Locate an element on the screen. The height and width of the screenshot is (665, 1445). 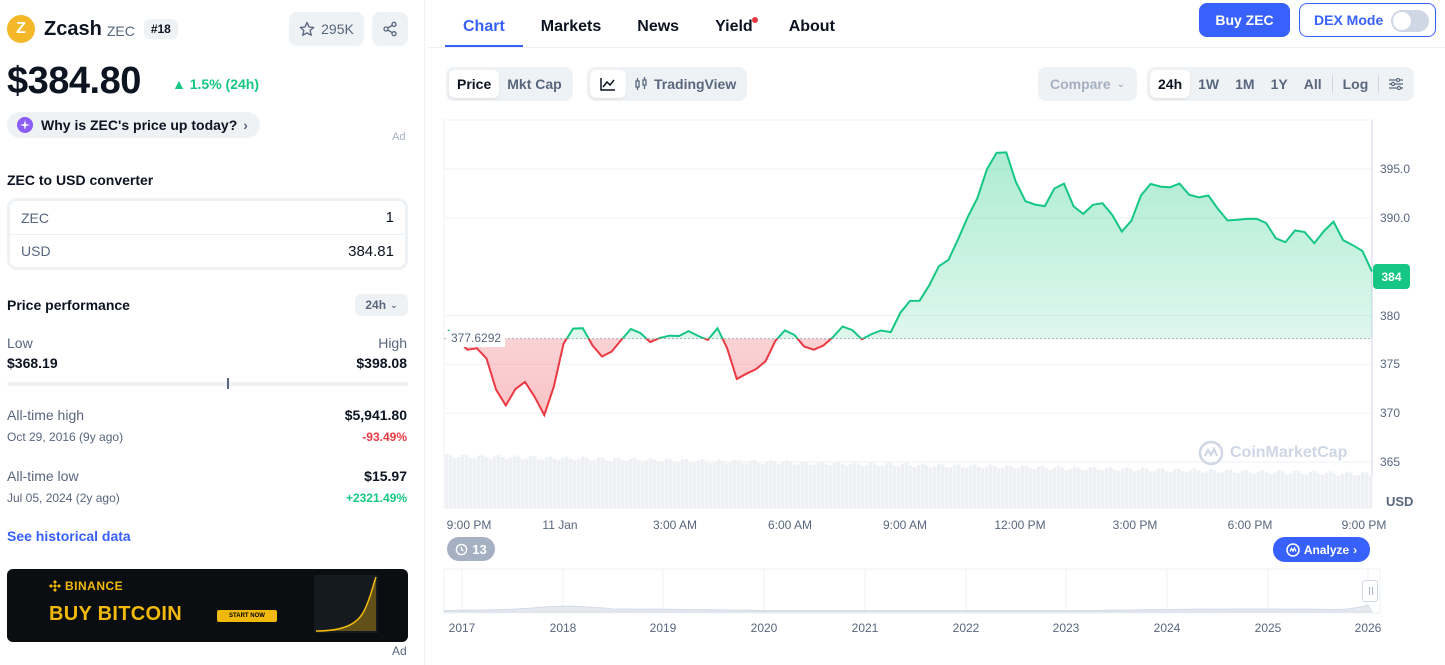
analyze-button: Analyze › is located at coordinates (1321, 549).